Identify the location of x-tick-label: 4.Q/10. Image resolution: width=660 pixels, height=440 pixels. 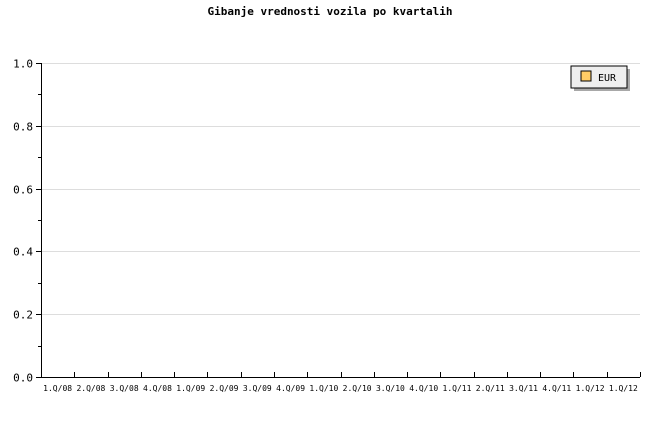
(423, 388).